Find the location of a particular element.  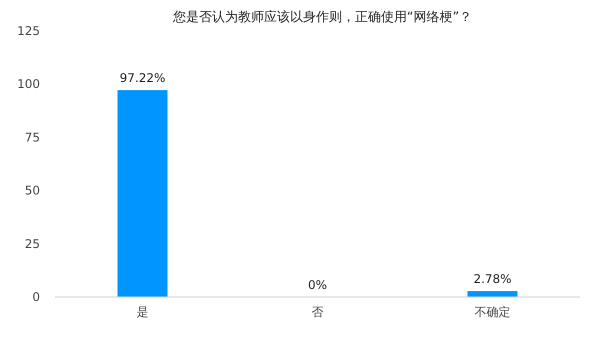

data-label: 97.22% is located at coordinates (143, 78).